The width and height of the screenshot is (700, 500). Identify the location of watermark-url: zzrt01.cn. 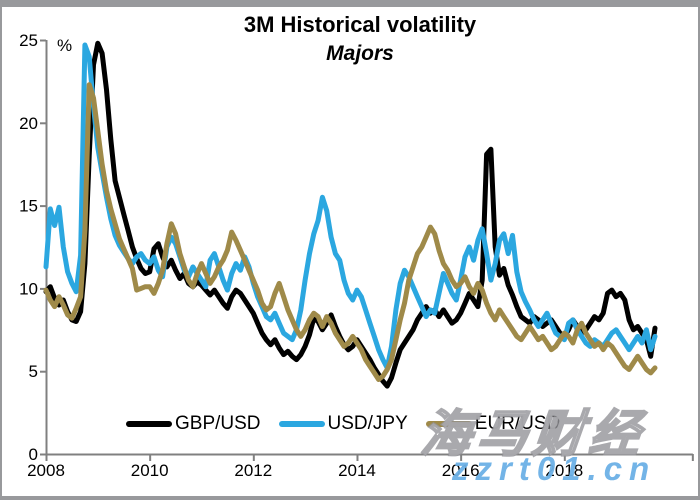
(554, 468).